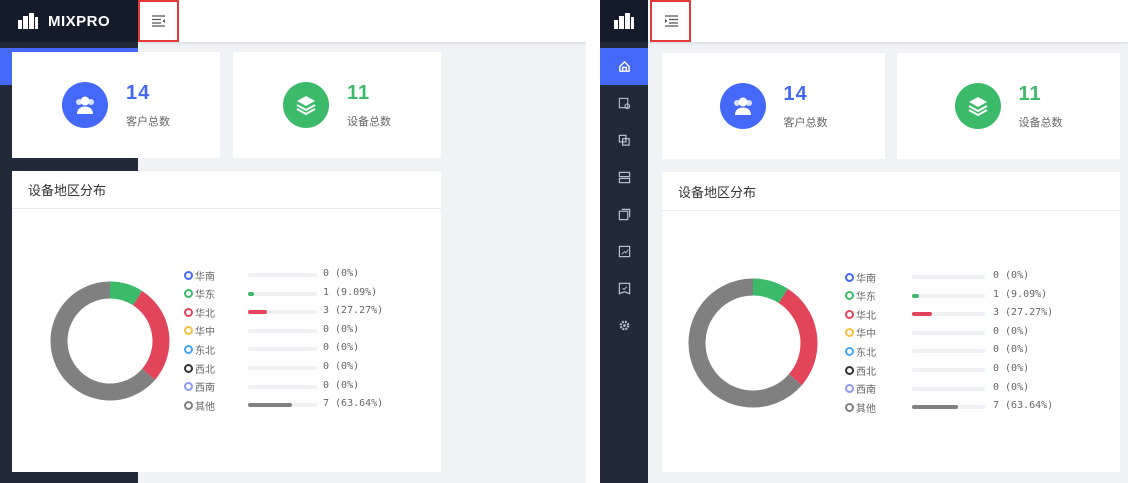  What do you see at coordinates (205, 351) in the screenshot?
I see `legend-label: 东北` at bounding box center [205, 351].